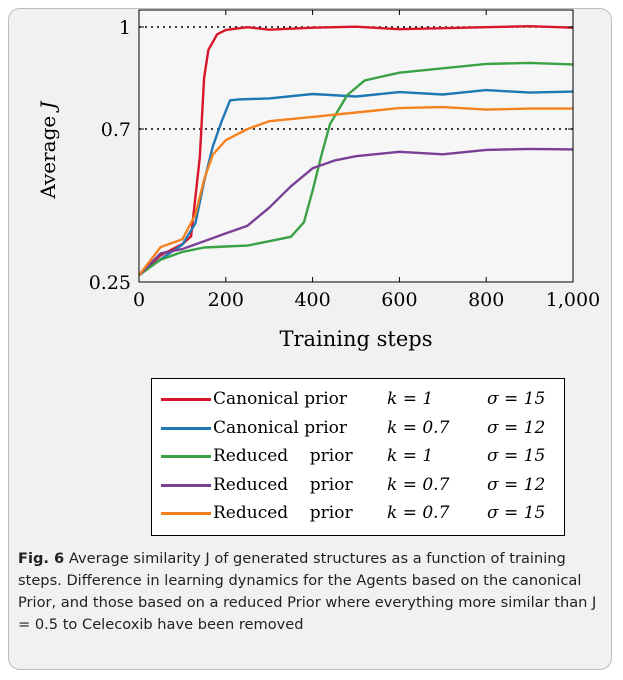  I want to click on x-tick-label-5: 1,000, so click(573, 300).